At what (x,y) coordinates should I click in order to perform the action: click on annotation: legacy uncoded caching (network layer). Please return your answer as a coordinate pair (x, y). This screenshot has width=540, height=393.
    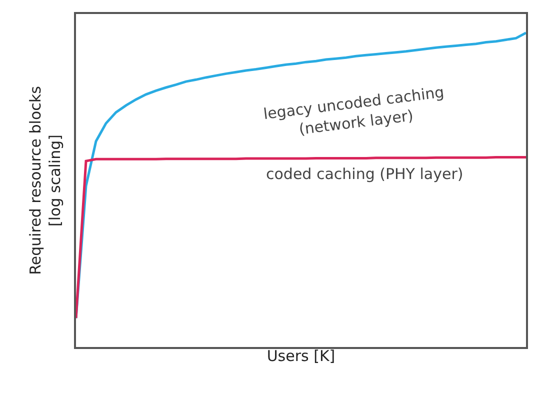
    Looking at the image, I should click on (354, 110).